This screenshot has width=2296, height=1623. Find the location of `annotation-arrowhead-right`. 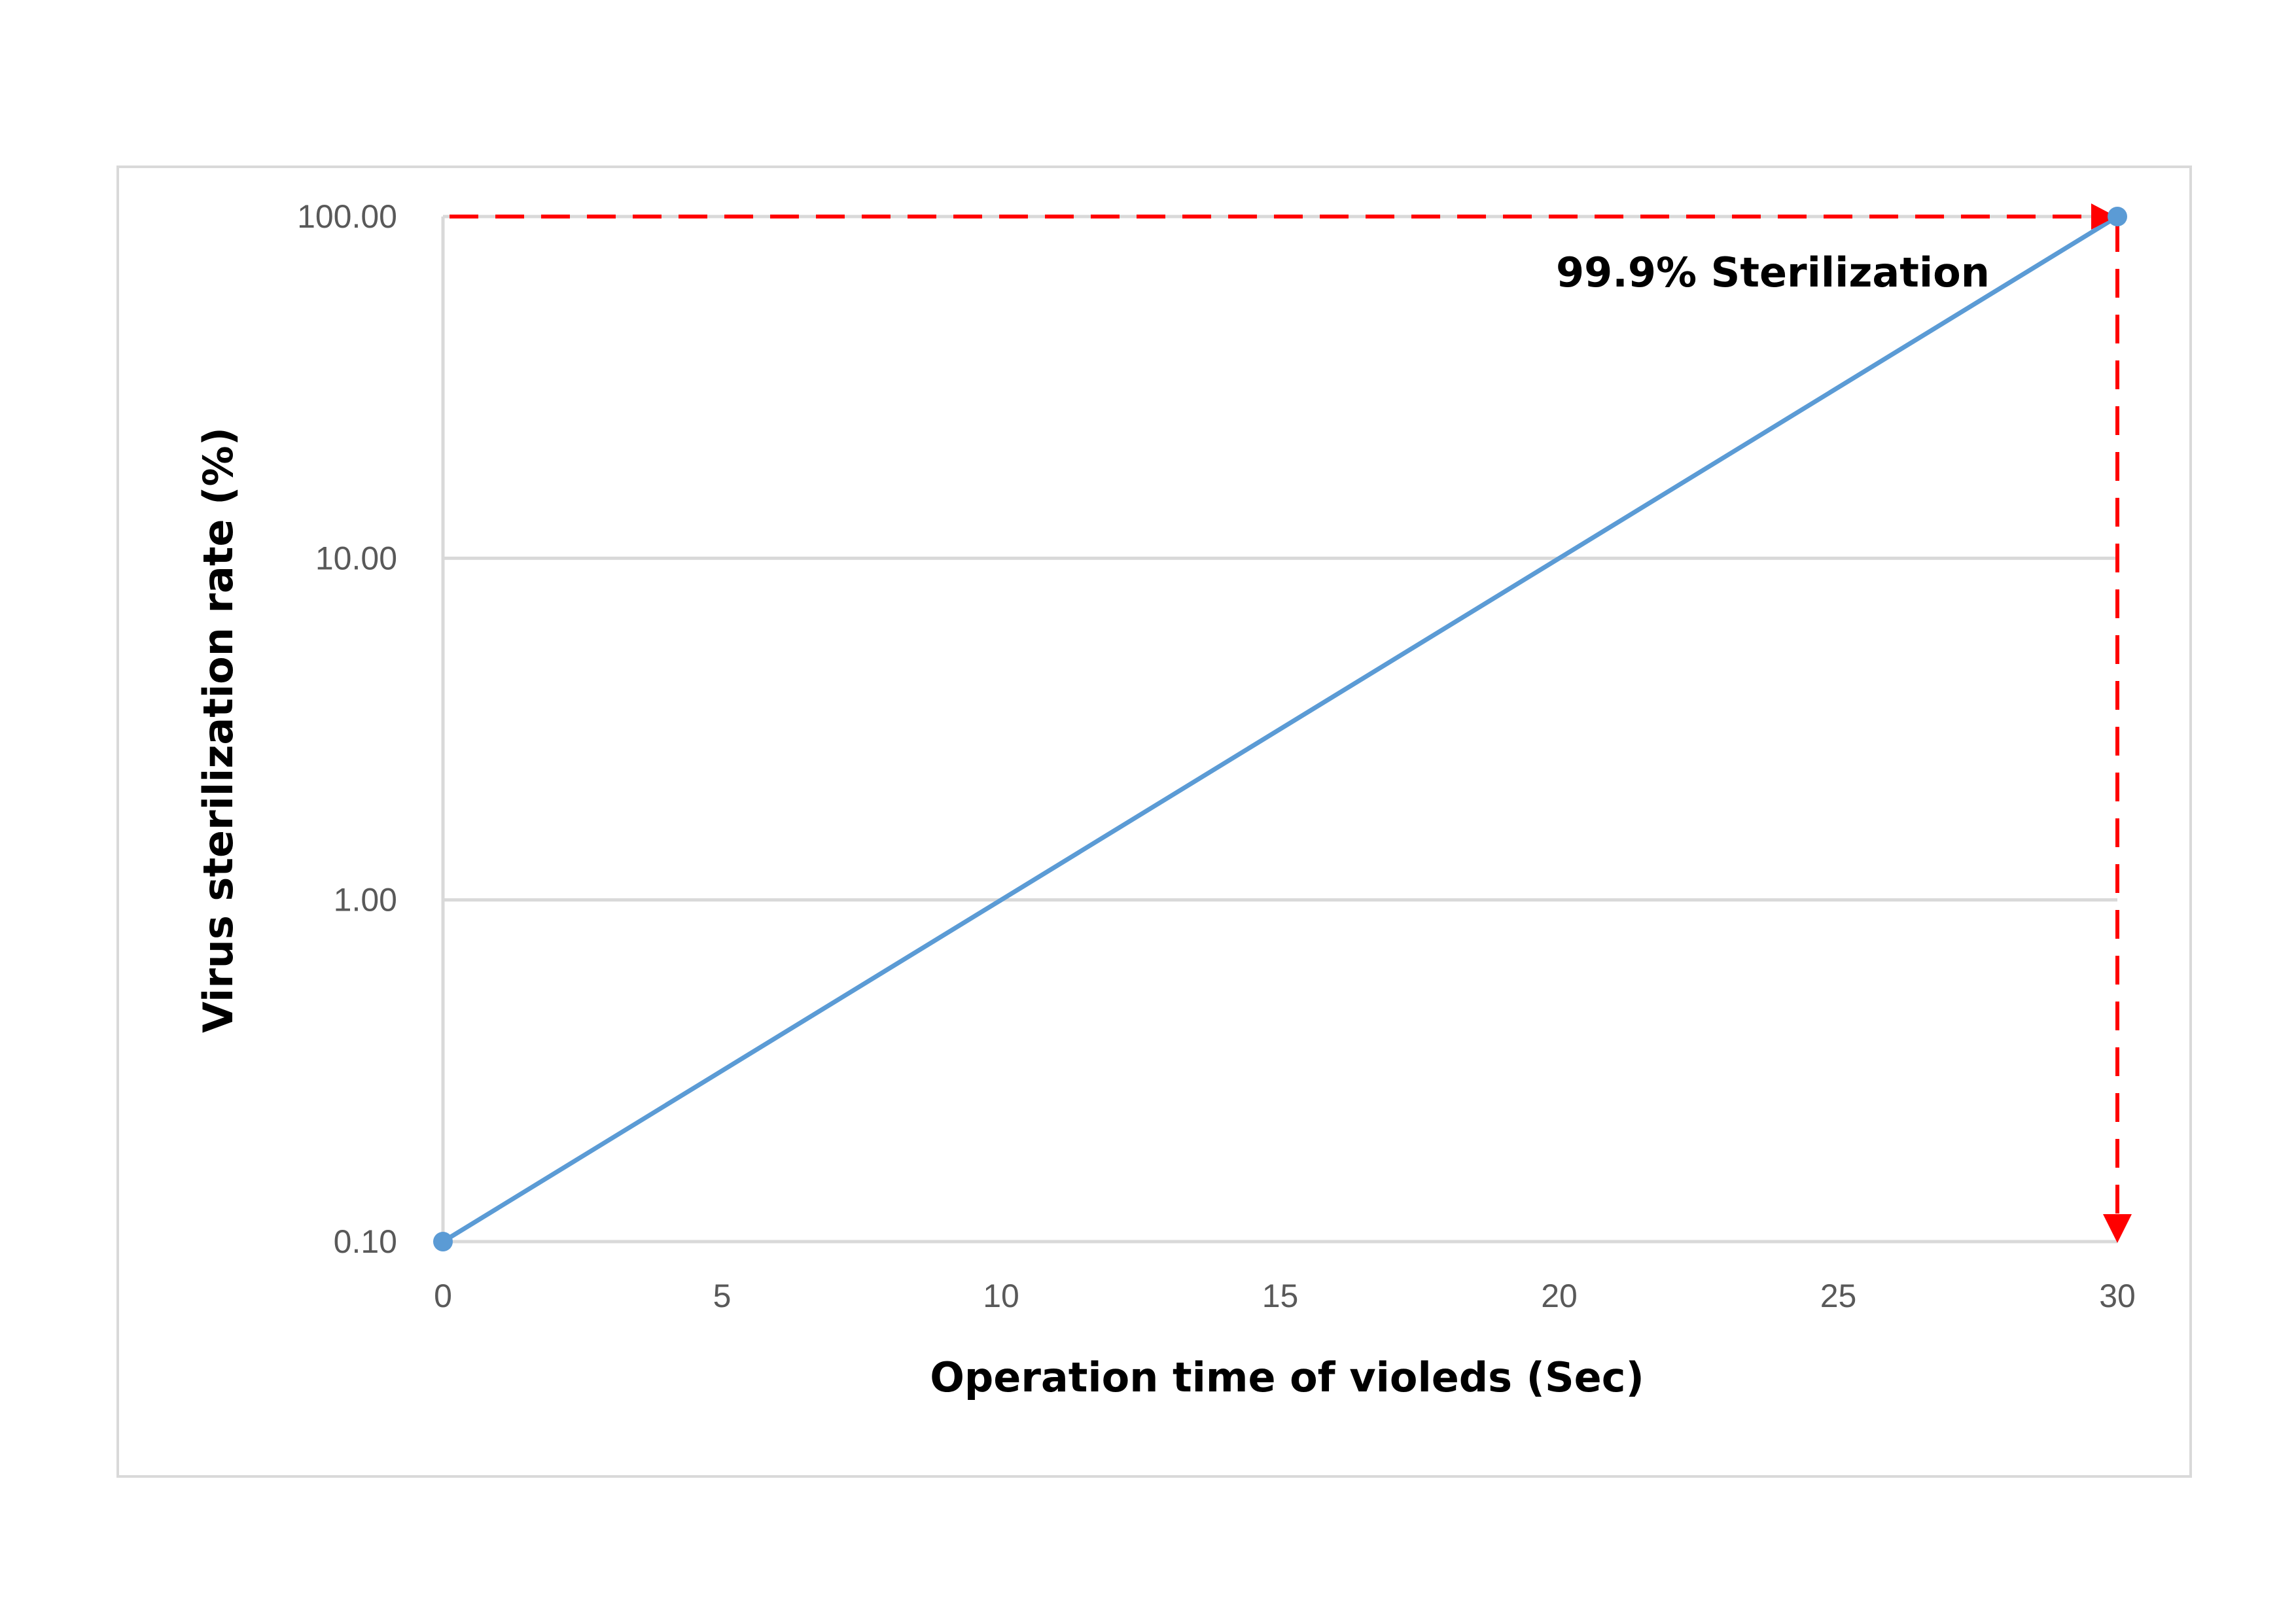

annotation-arrowhead-right is located at coordinates (2103, 216).